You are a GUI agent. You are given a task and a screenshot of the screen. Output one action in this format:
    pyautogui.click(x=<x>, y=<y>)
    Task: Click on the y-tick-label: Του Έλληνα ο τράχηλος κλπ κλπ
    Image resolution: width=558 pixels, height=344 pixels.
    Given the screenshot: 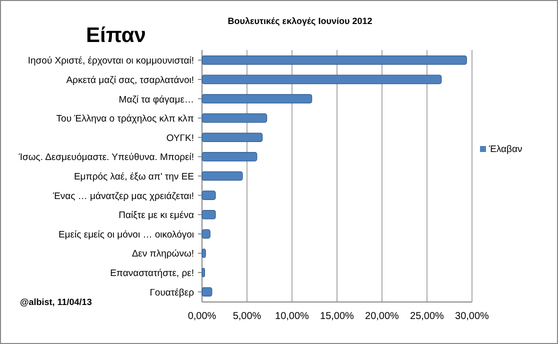 What is the action you would take?
    pyautogui.click(x=125, y=119)
    